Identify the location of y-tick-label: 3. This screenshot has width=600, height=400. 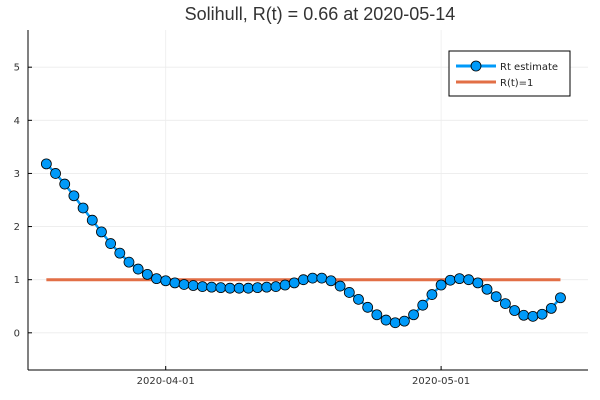
(17, 174).